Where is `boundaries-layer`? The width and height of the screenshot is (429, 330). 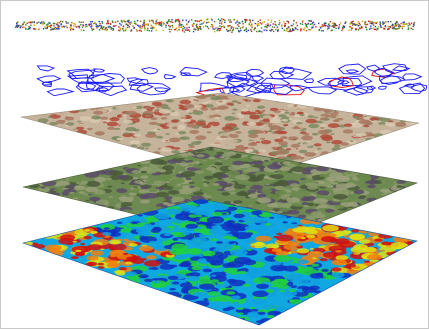 boundaries-layer is located at coordinates (232, 80).